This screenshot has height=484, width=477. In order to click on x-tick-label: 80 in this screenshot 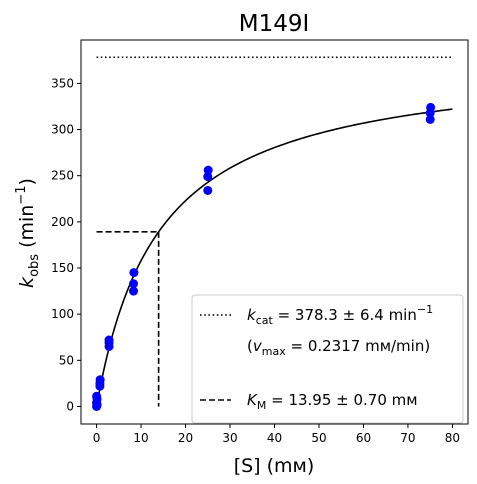, I will do `click(452, 438)`.